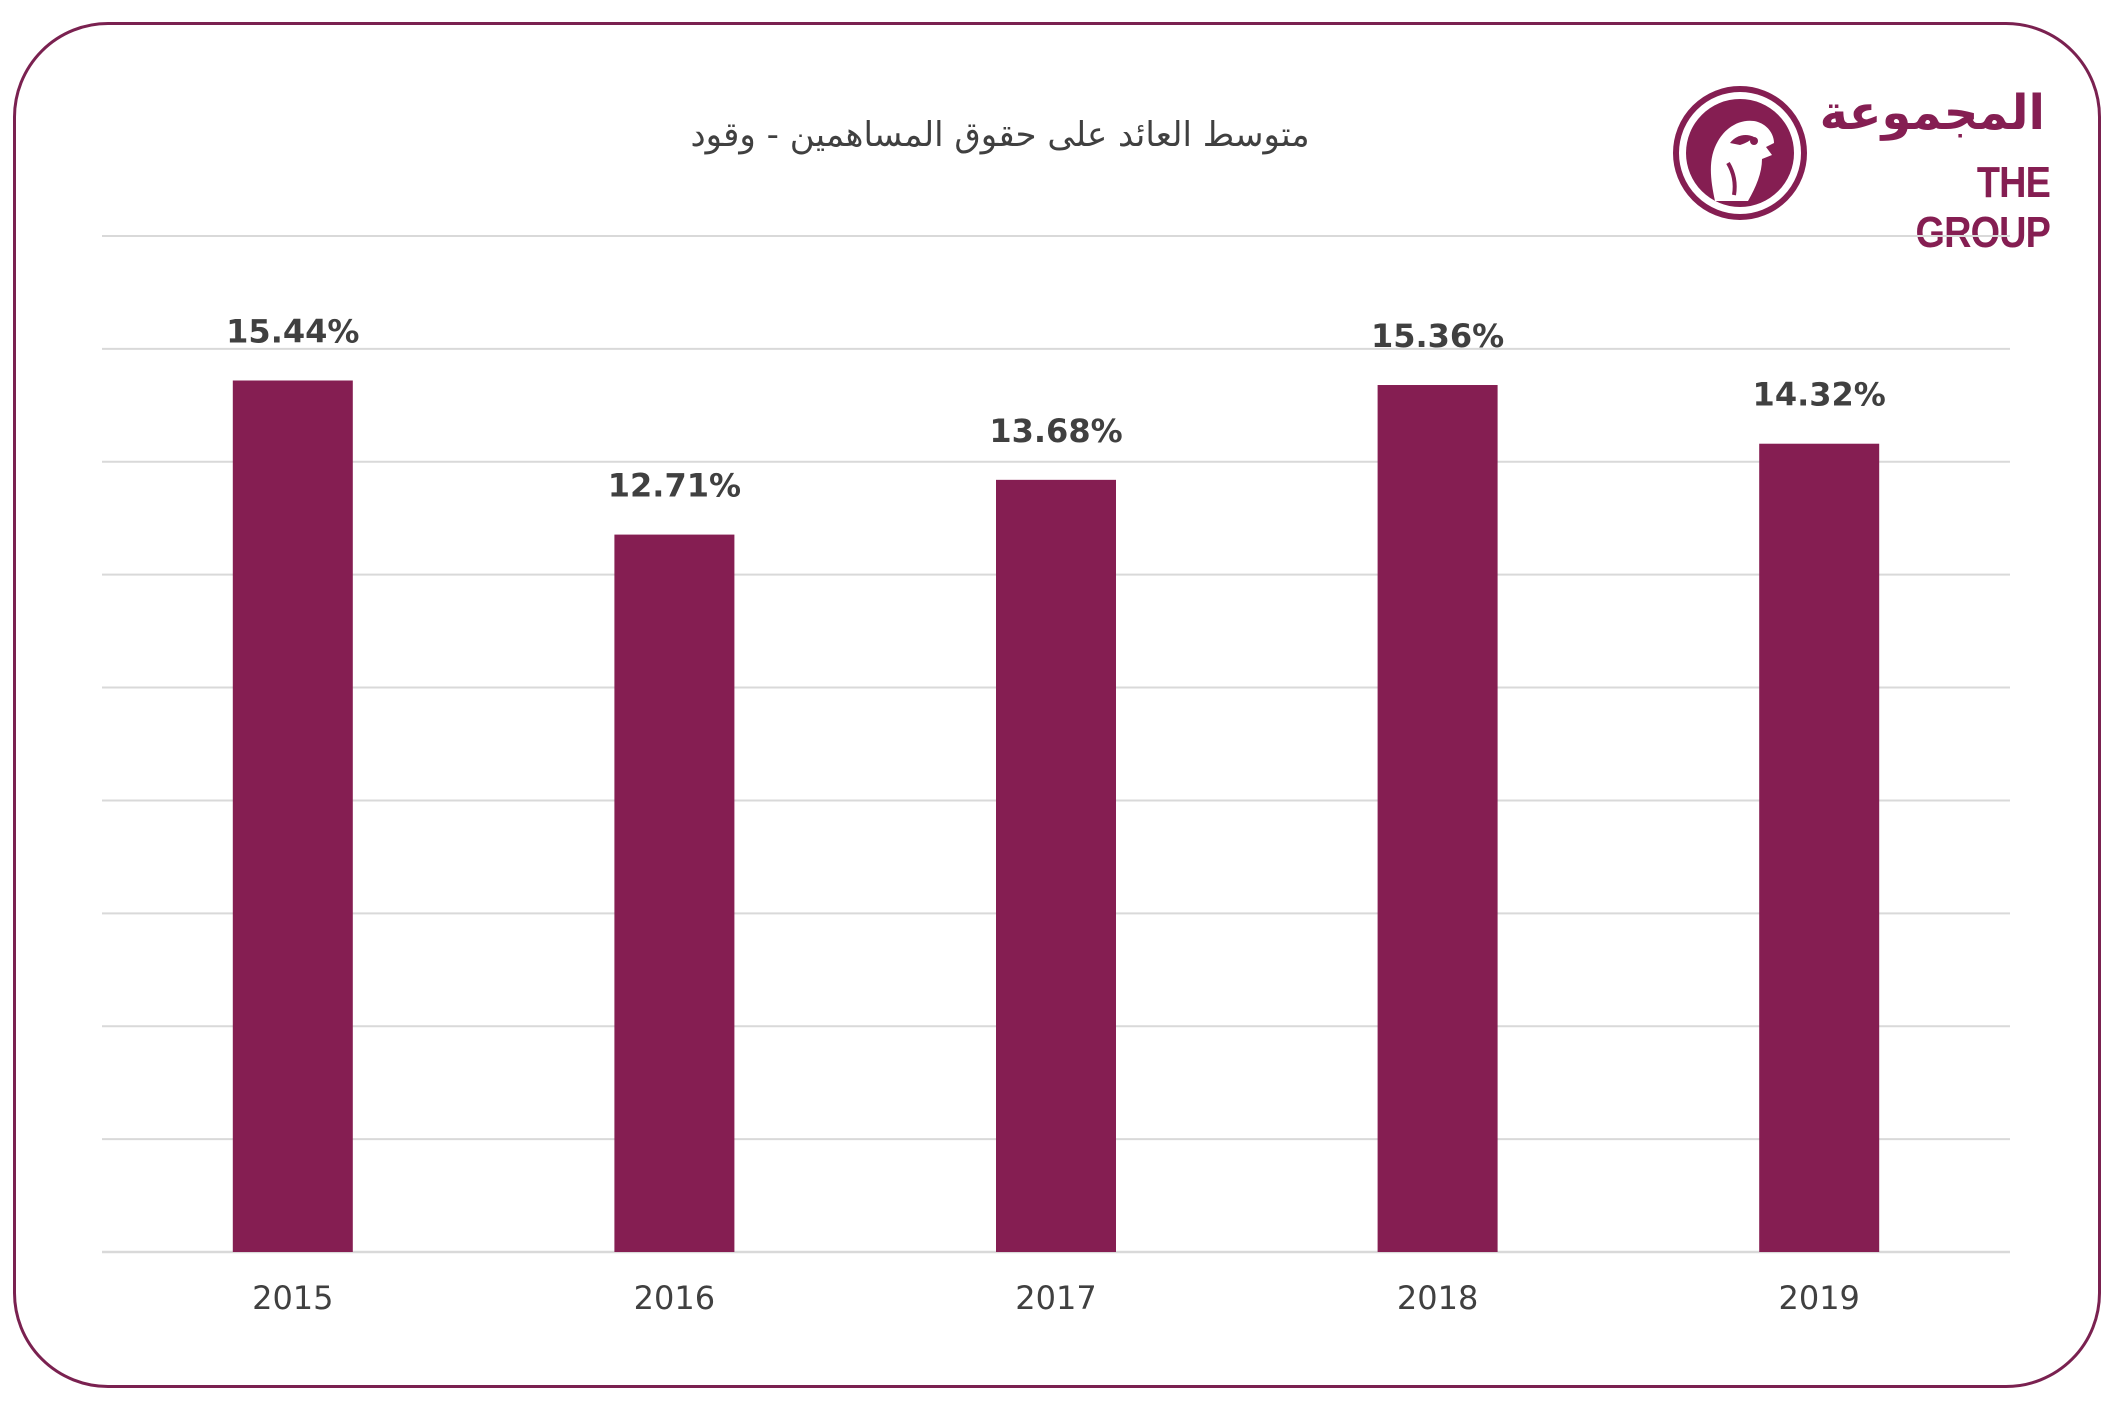 The height and width of the screenshot is (1427, 2120). I want to click on chart-title: متوسط العائد على حقوق المساهمين - وقود, so click(1000, 135).